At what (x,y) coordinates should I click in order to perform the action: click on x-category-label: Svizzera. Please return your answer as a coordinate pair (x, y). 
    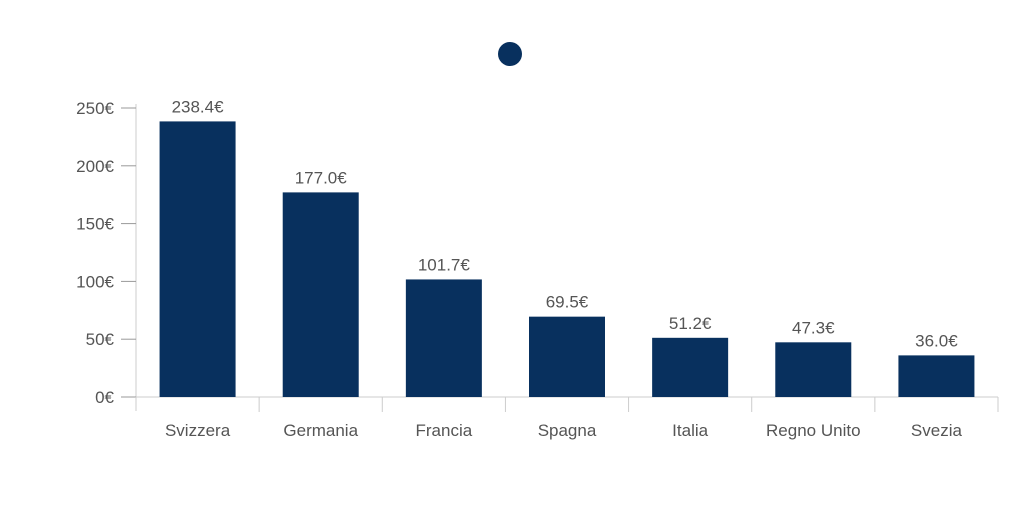
    Looking at the image, I should click on (198, 430).